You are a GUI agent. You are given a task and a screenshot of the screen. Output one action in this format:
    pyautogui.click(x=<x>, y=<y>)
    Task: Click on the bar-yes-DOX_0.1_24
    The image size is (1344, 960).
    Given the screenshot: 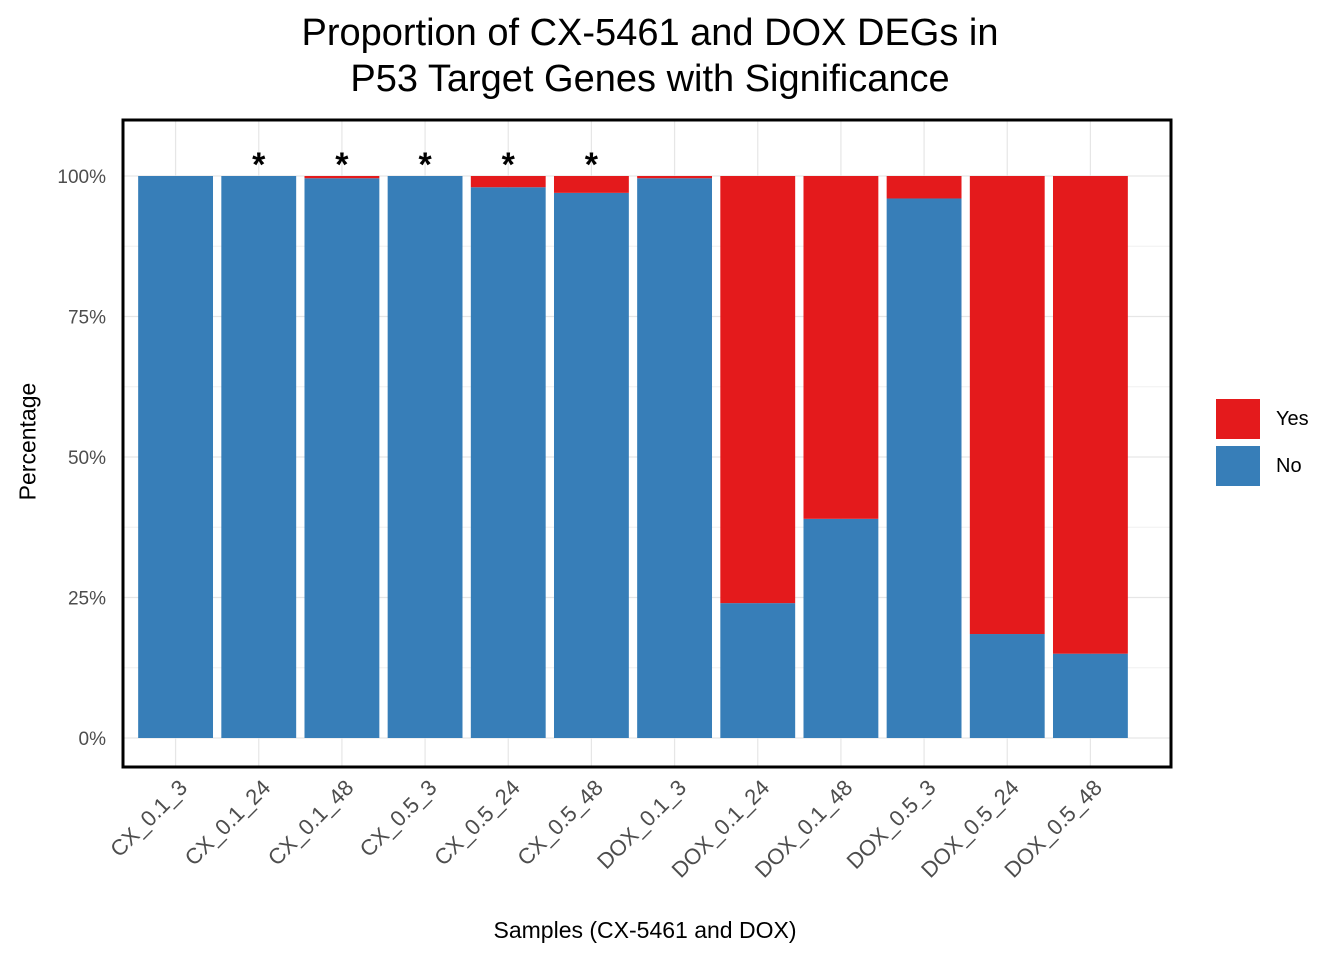 What is the action you would take?
    pyautogui.click(x=758, y=390)
    